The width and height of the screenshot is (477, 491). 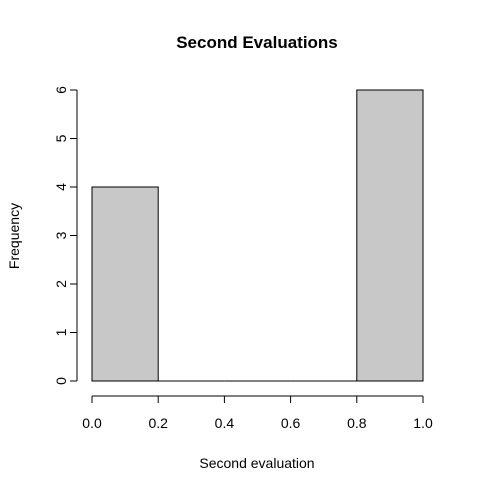 What do you see at coordinates (256, 463) in the screenshot?
I see `x-axis-label: Second evaluation` at bounding box center [256, 463].